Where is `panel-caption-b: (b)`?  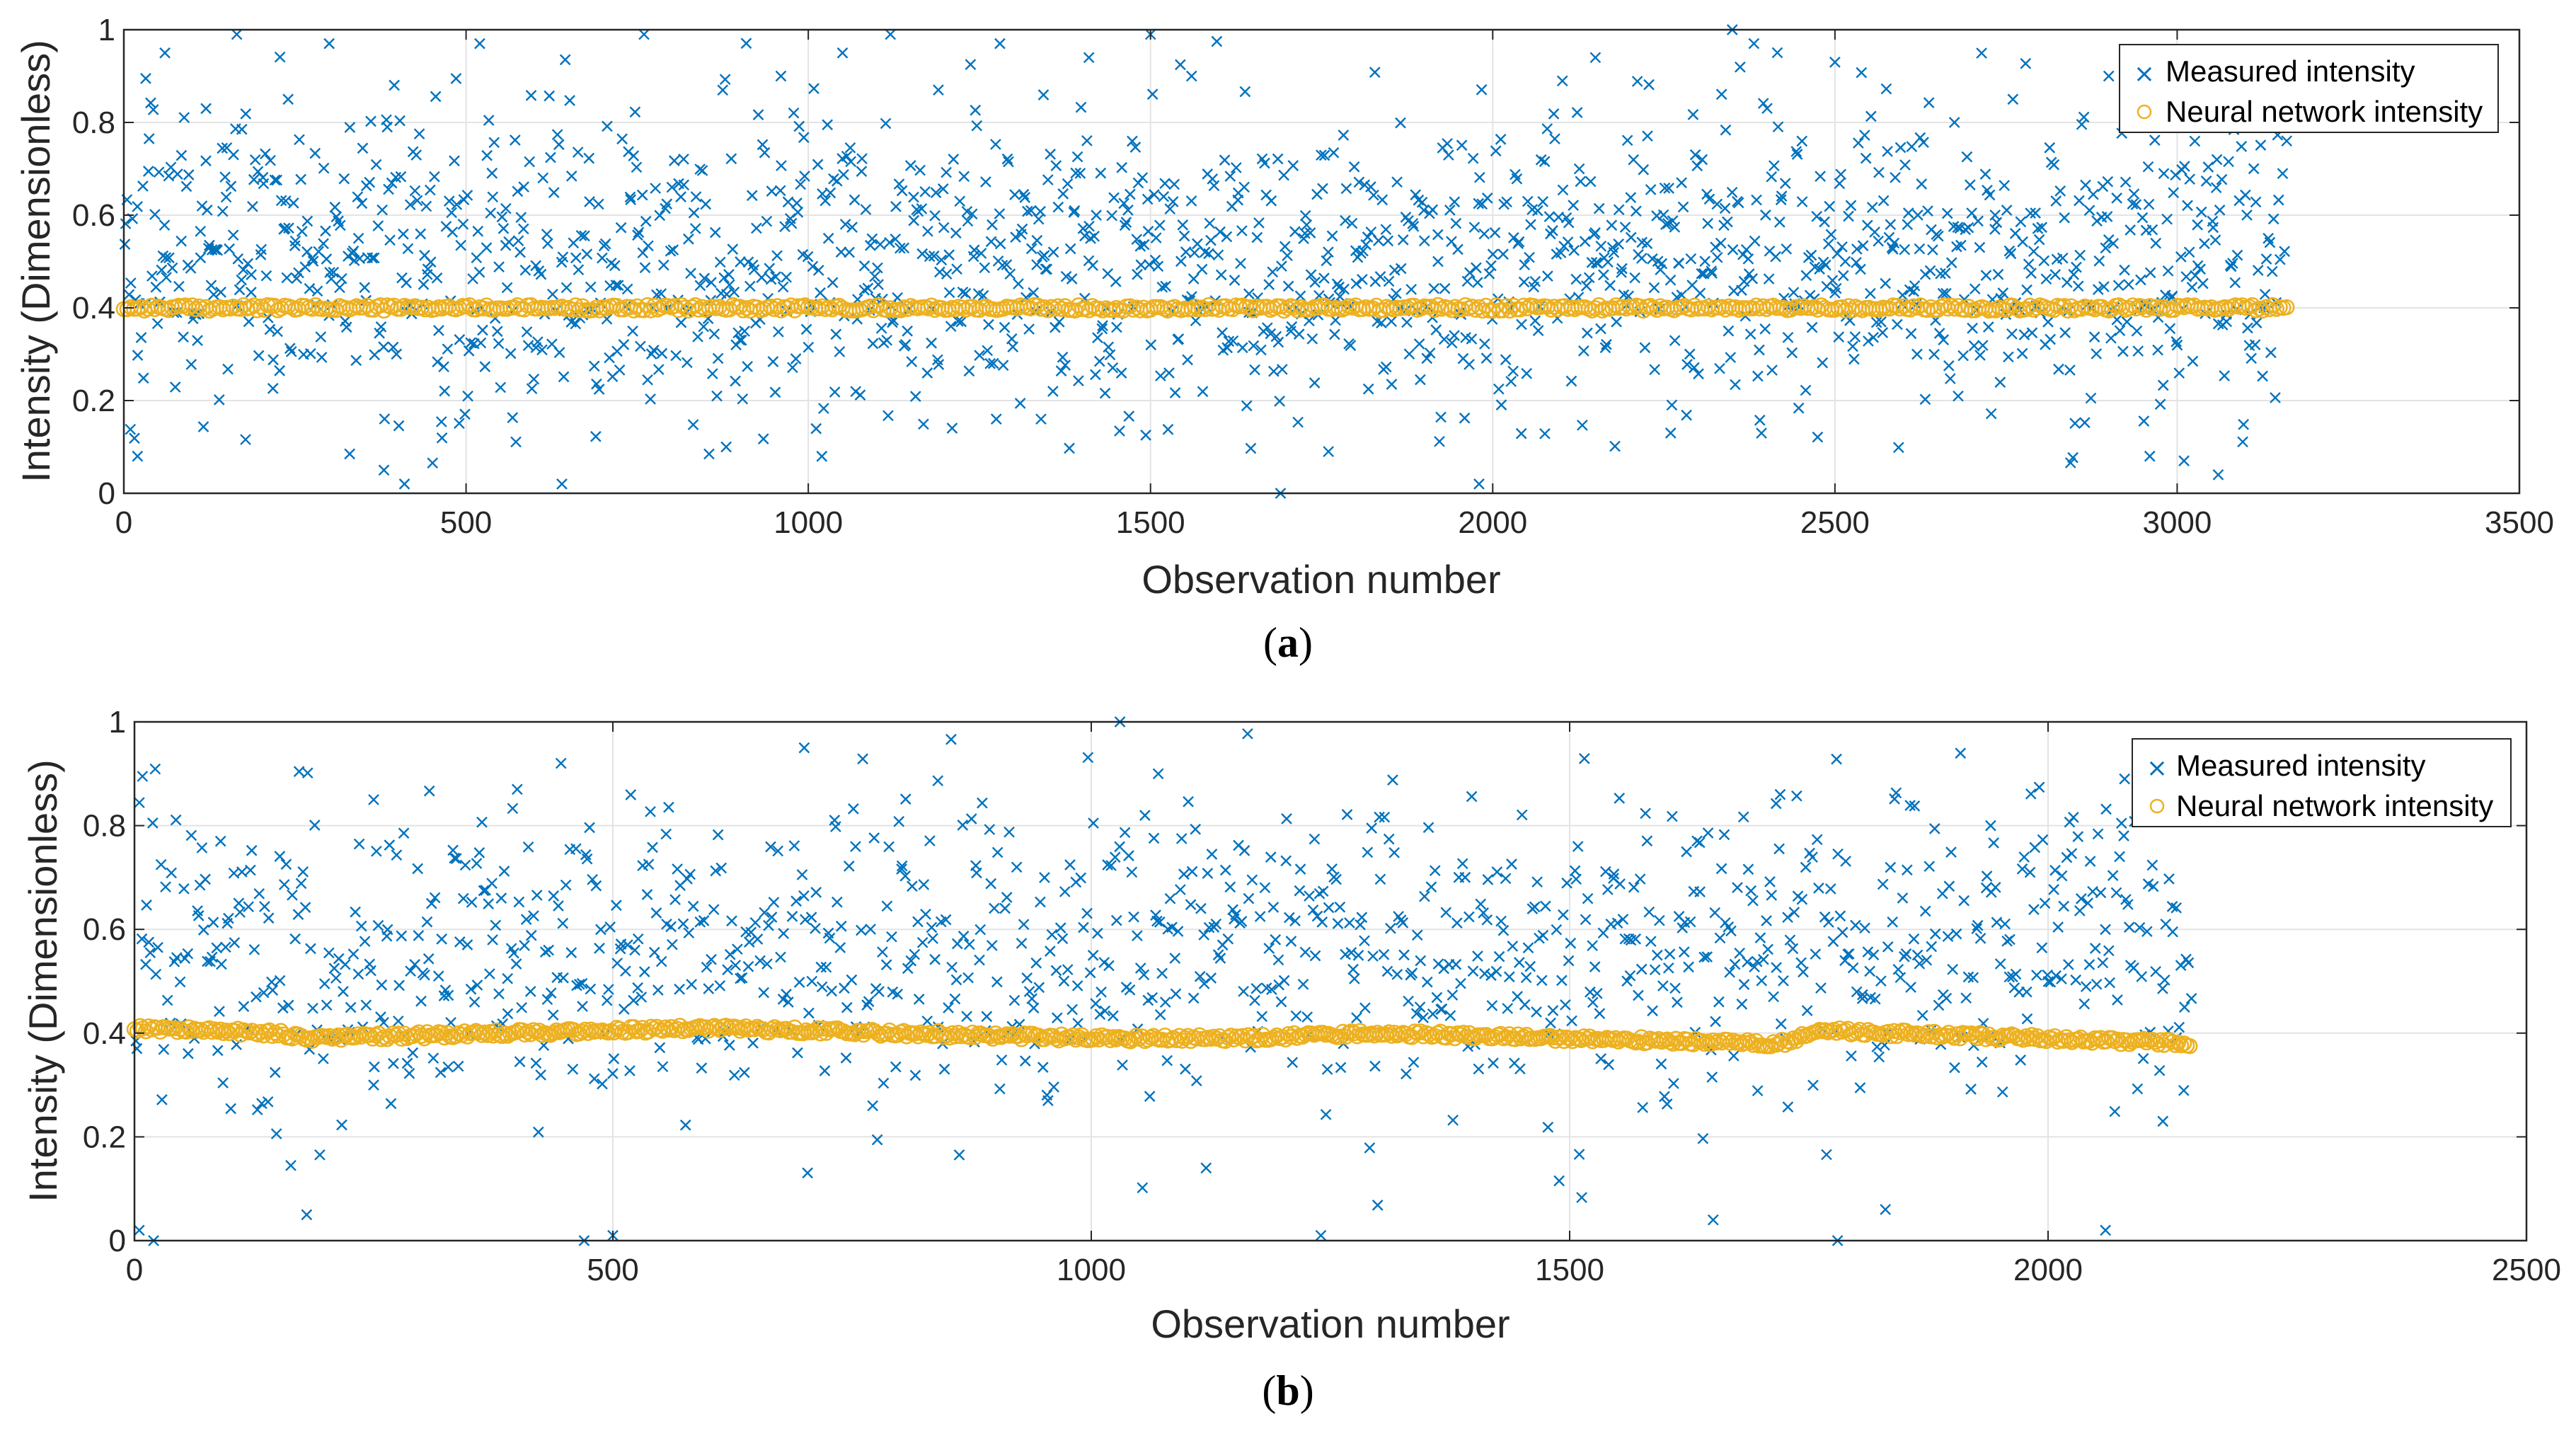 panel-caption-b: (b) is located at coordinates (1288, 1390).